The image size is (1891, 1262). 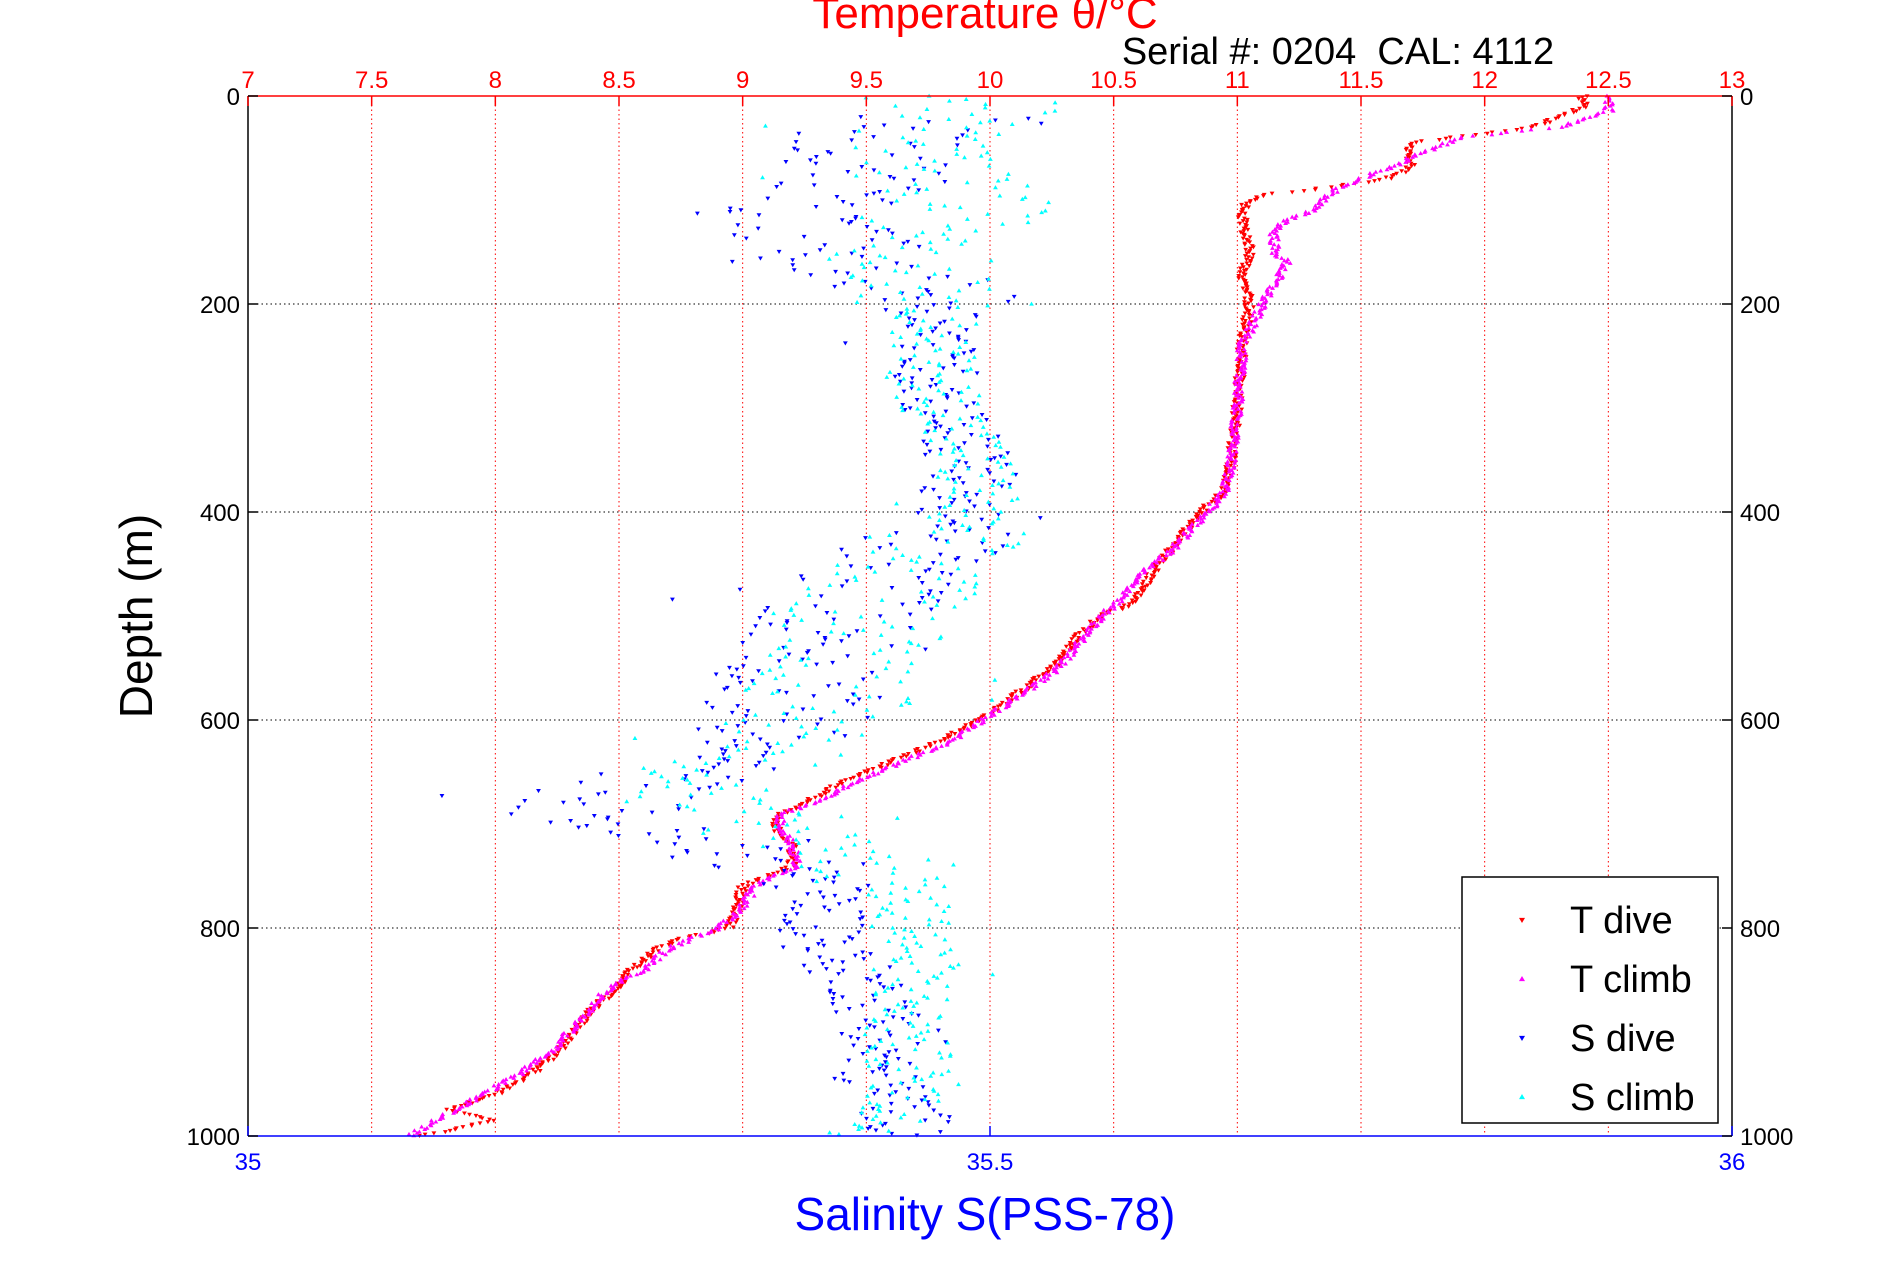 I want to click on temperature-tick-label: 8.5, so click(x=618, y=80).